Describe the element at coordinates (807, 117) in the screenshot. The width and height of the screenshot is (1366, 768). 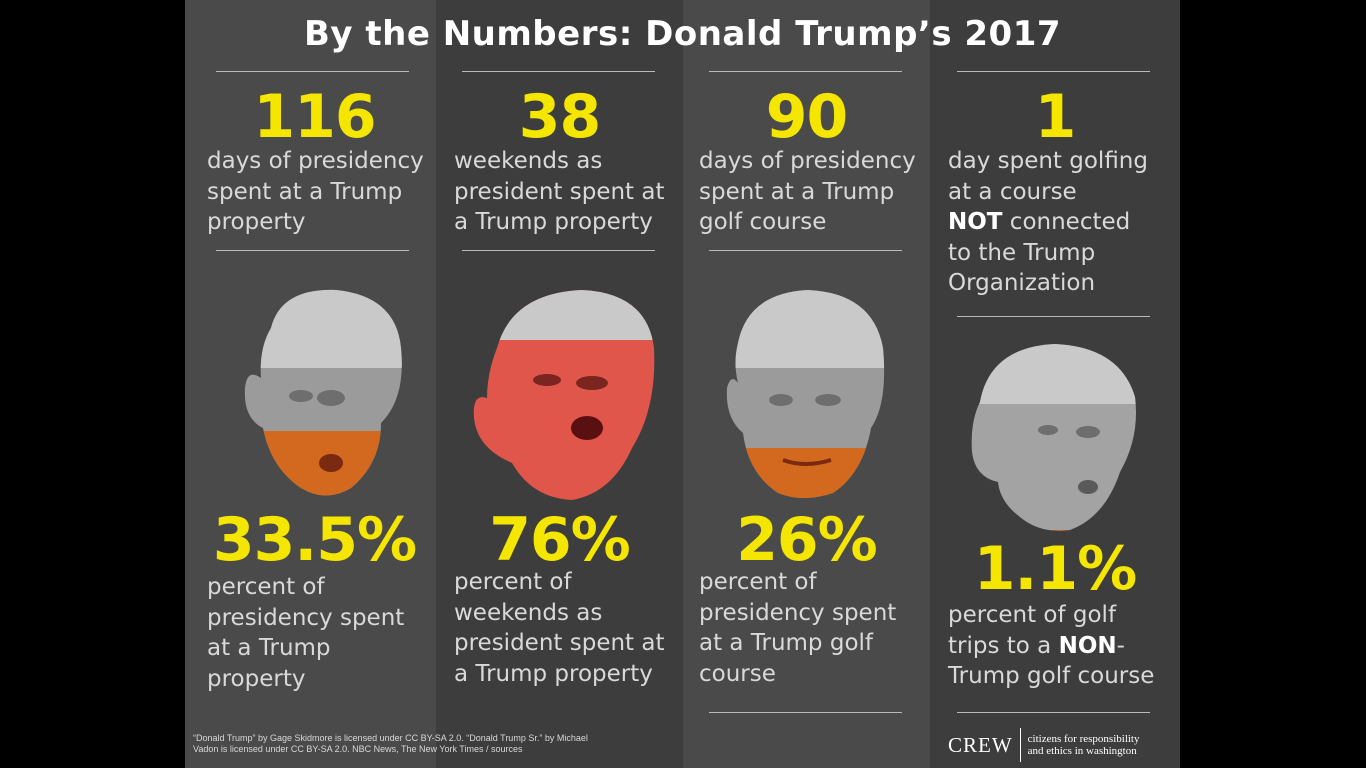
I see `stat-number: 90` at that location.